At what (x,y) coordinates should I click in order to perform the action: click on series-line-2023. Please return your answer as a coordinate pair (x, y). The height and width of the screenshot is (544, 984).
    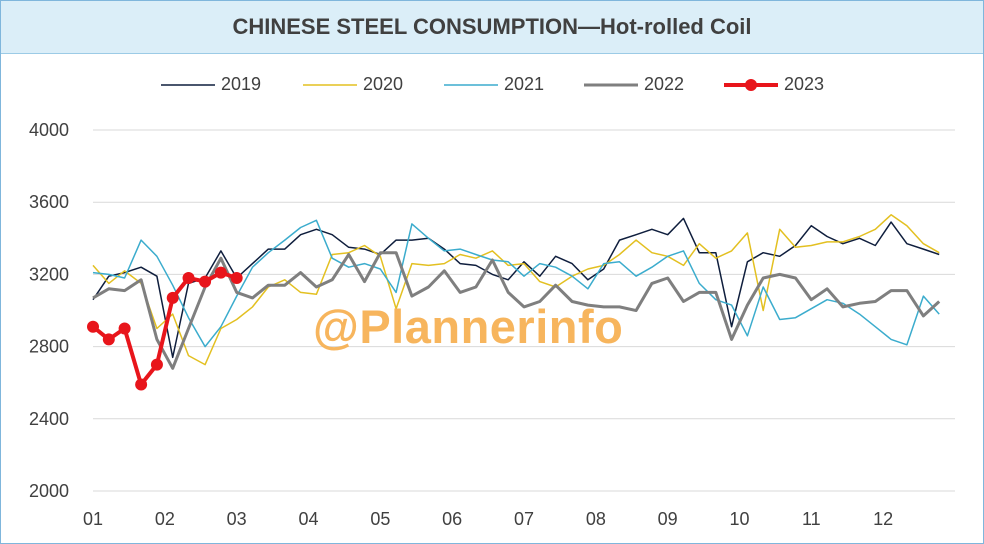
    Looking at the image, I should click on (164, 328).